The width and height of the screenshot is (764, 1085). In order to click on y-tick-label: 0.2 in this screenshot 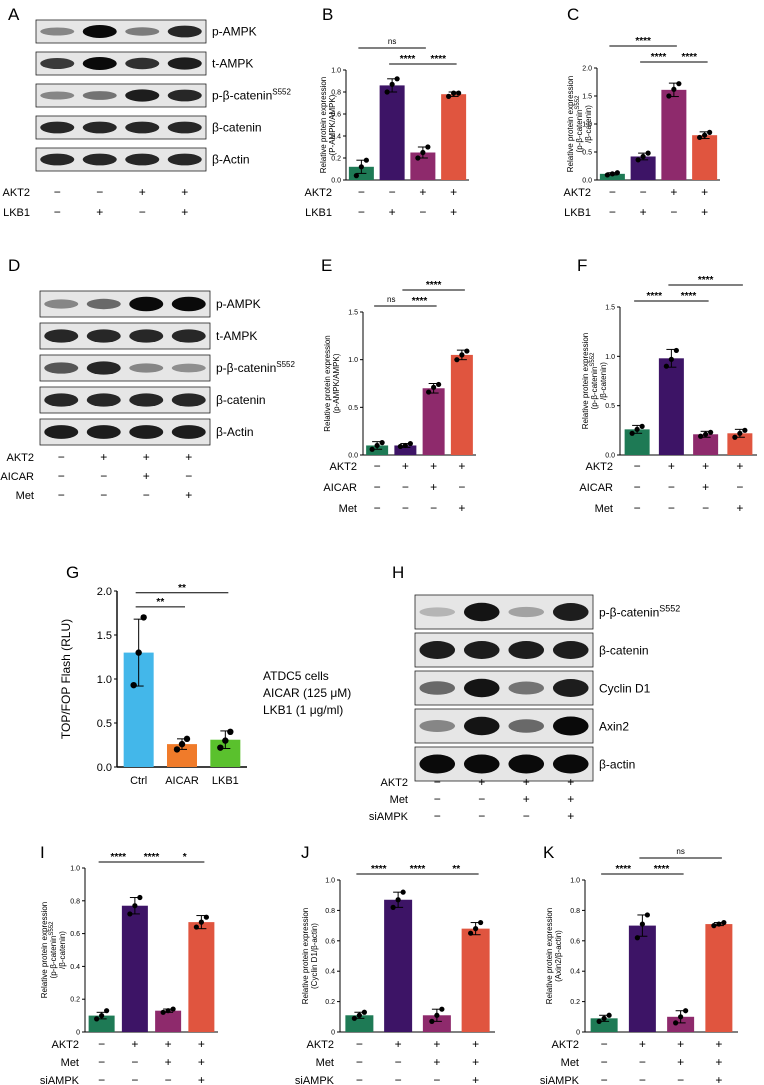, I will do `click(575, 1002)`.